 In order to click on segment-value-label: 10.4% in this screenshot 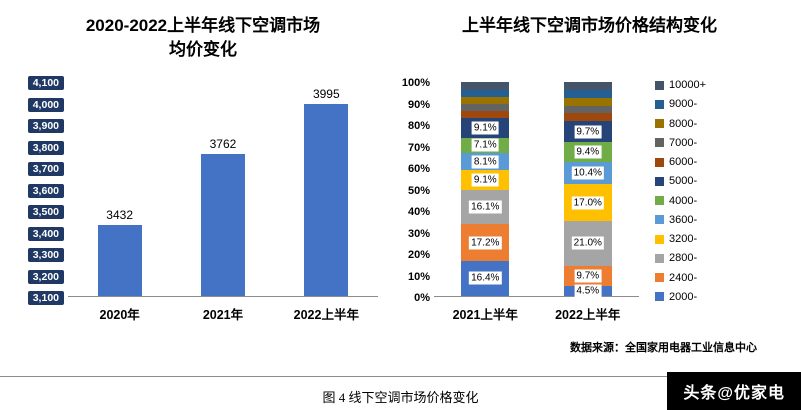, I will do `click(587, 173)`.